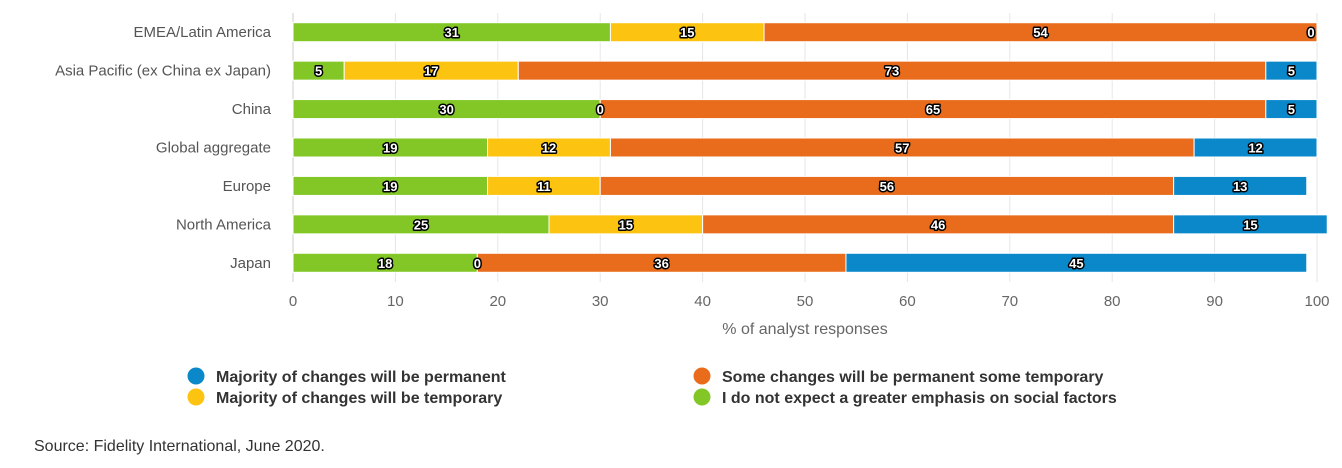 The height and width of the screenshot is (468, 1342). What do you see at coordinates (446, 109) in the screenshot?
I see `data-label: 30` at bounding box center [446, 109].